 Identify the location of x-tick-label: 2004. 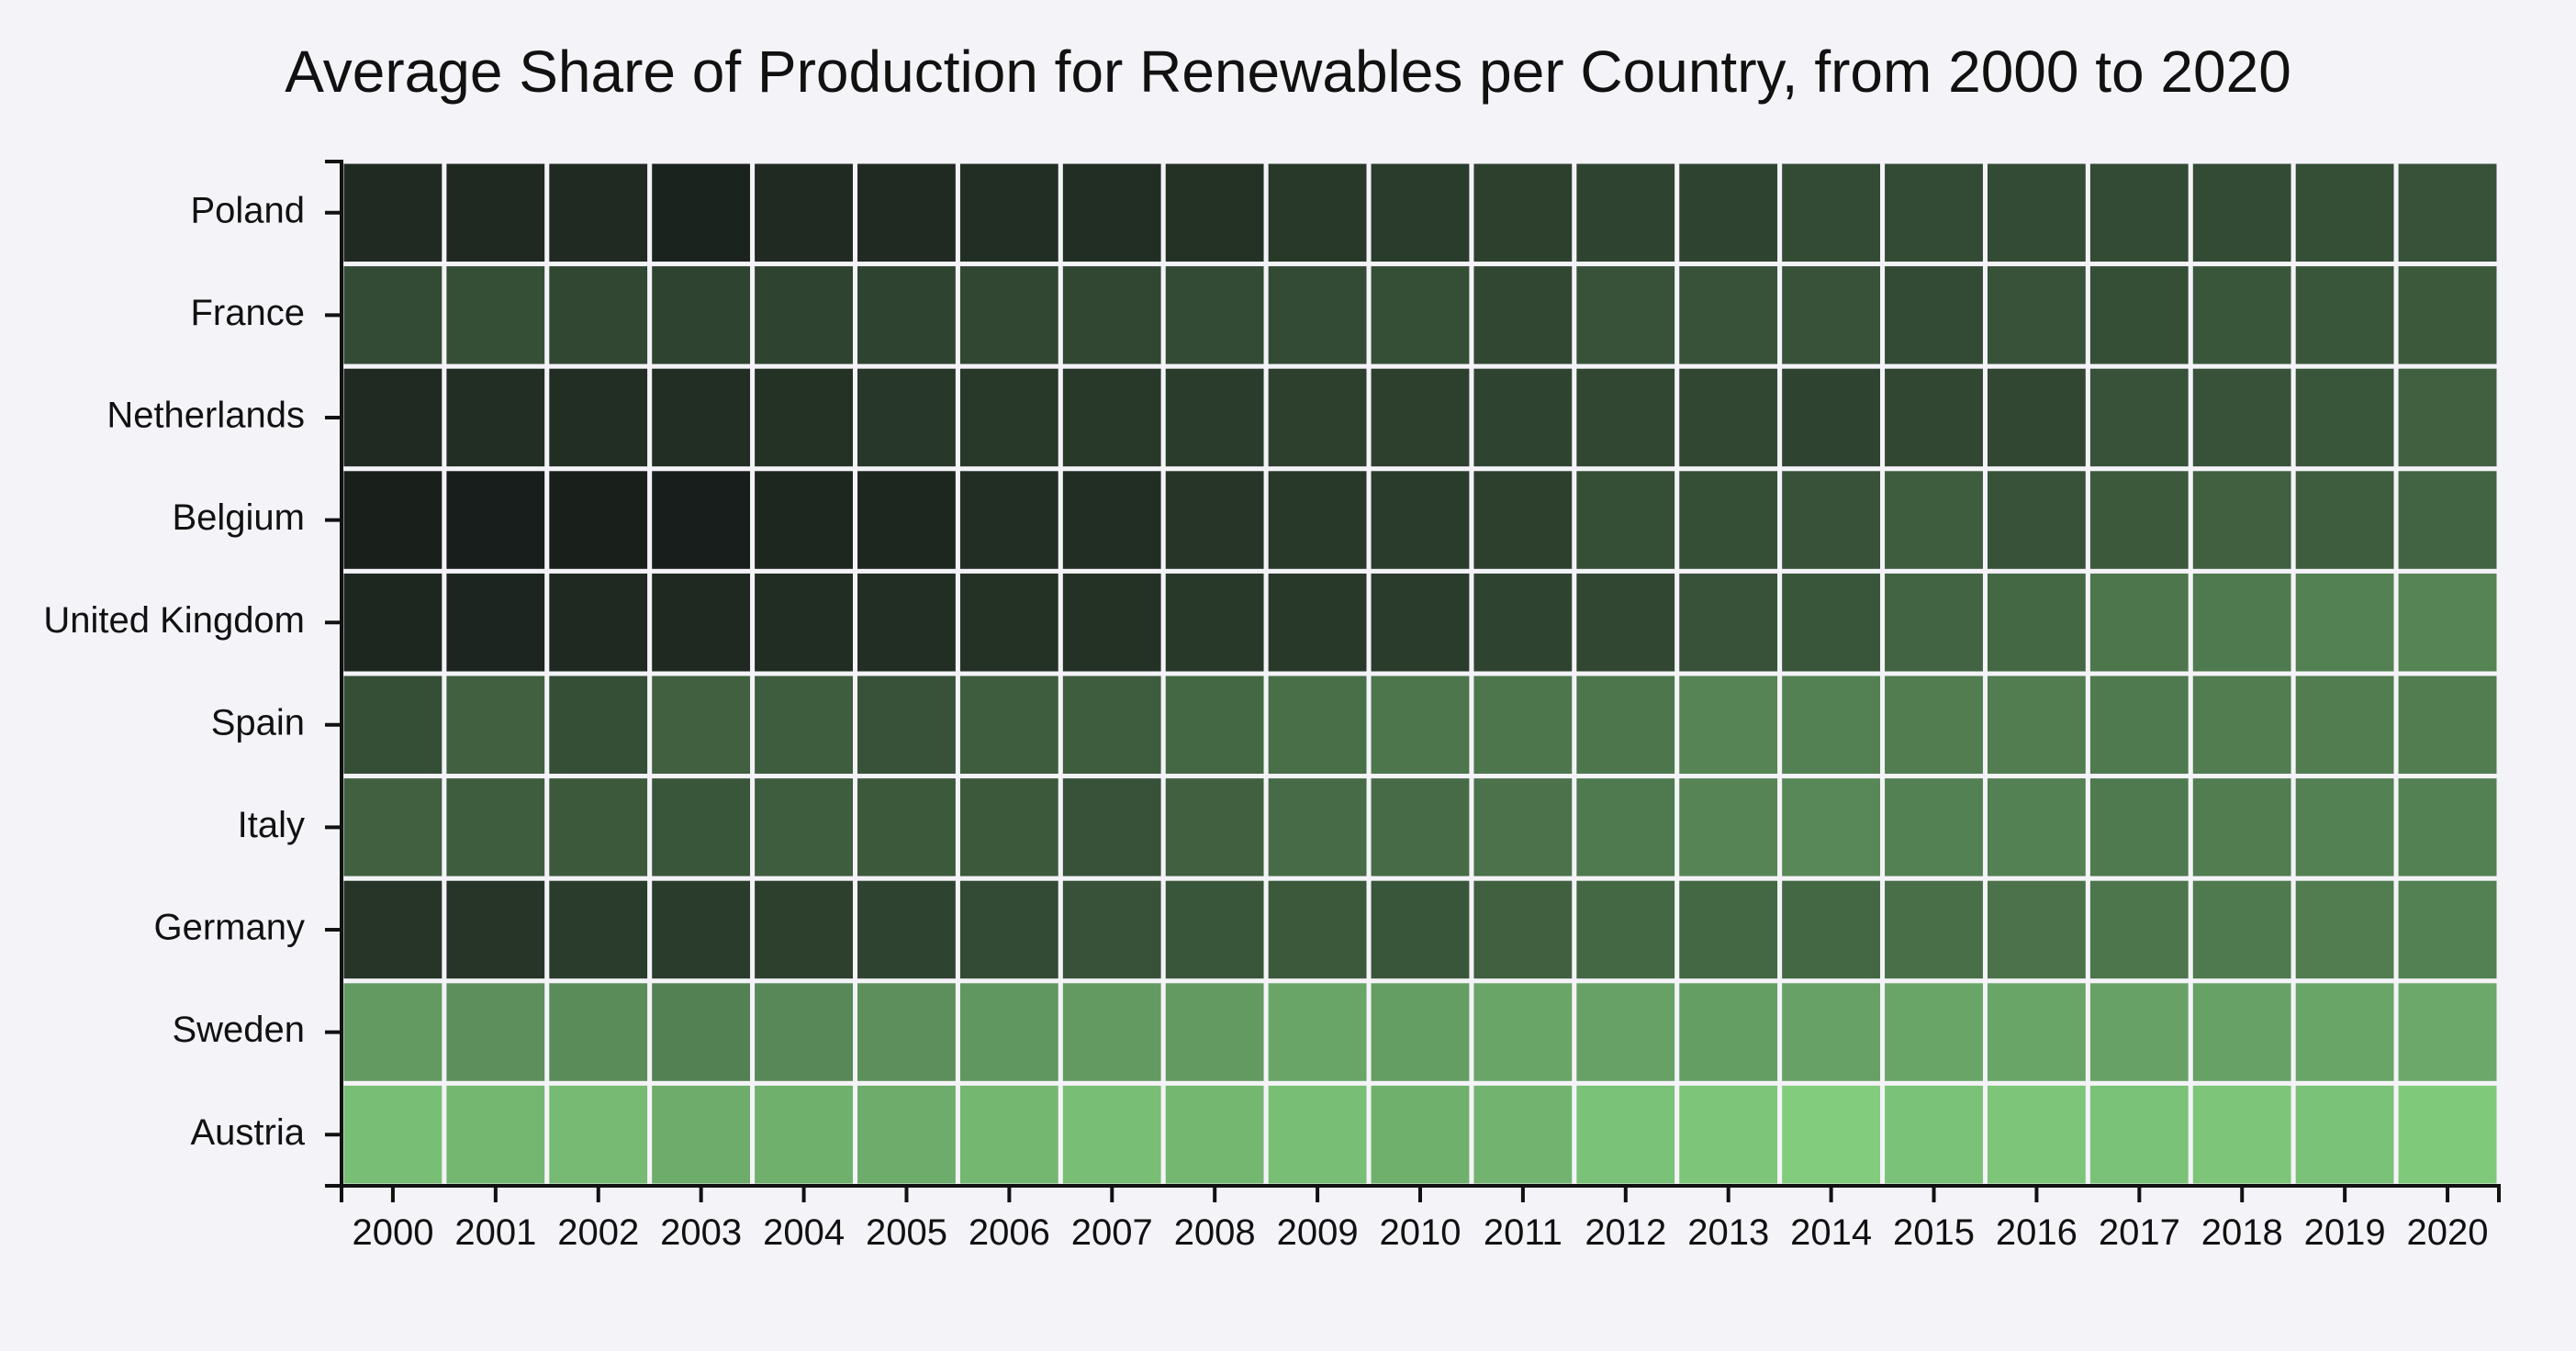
(804, 1232).